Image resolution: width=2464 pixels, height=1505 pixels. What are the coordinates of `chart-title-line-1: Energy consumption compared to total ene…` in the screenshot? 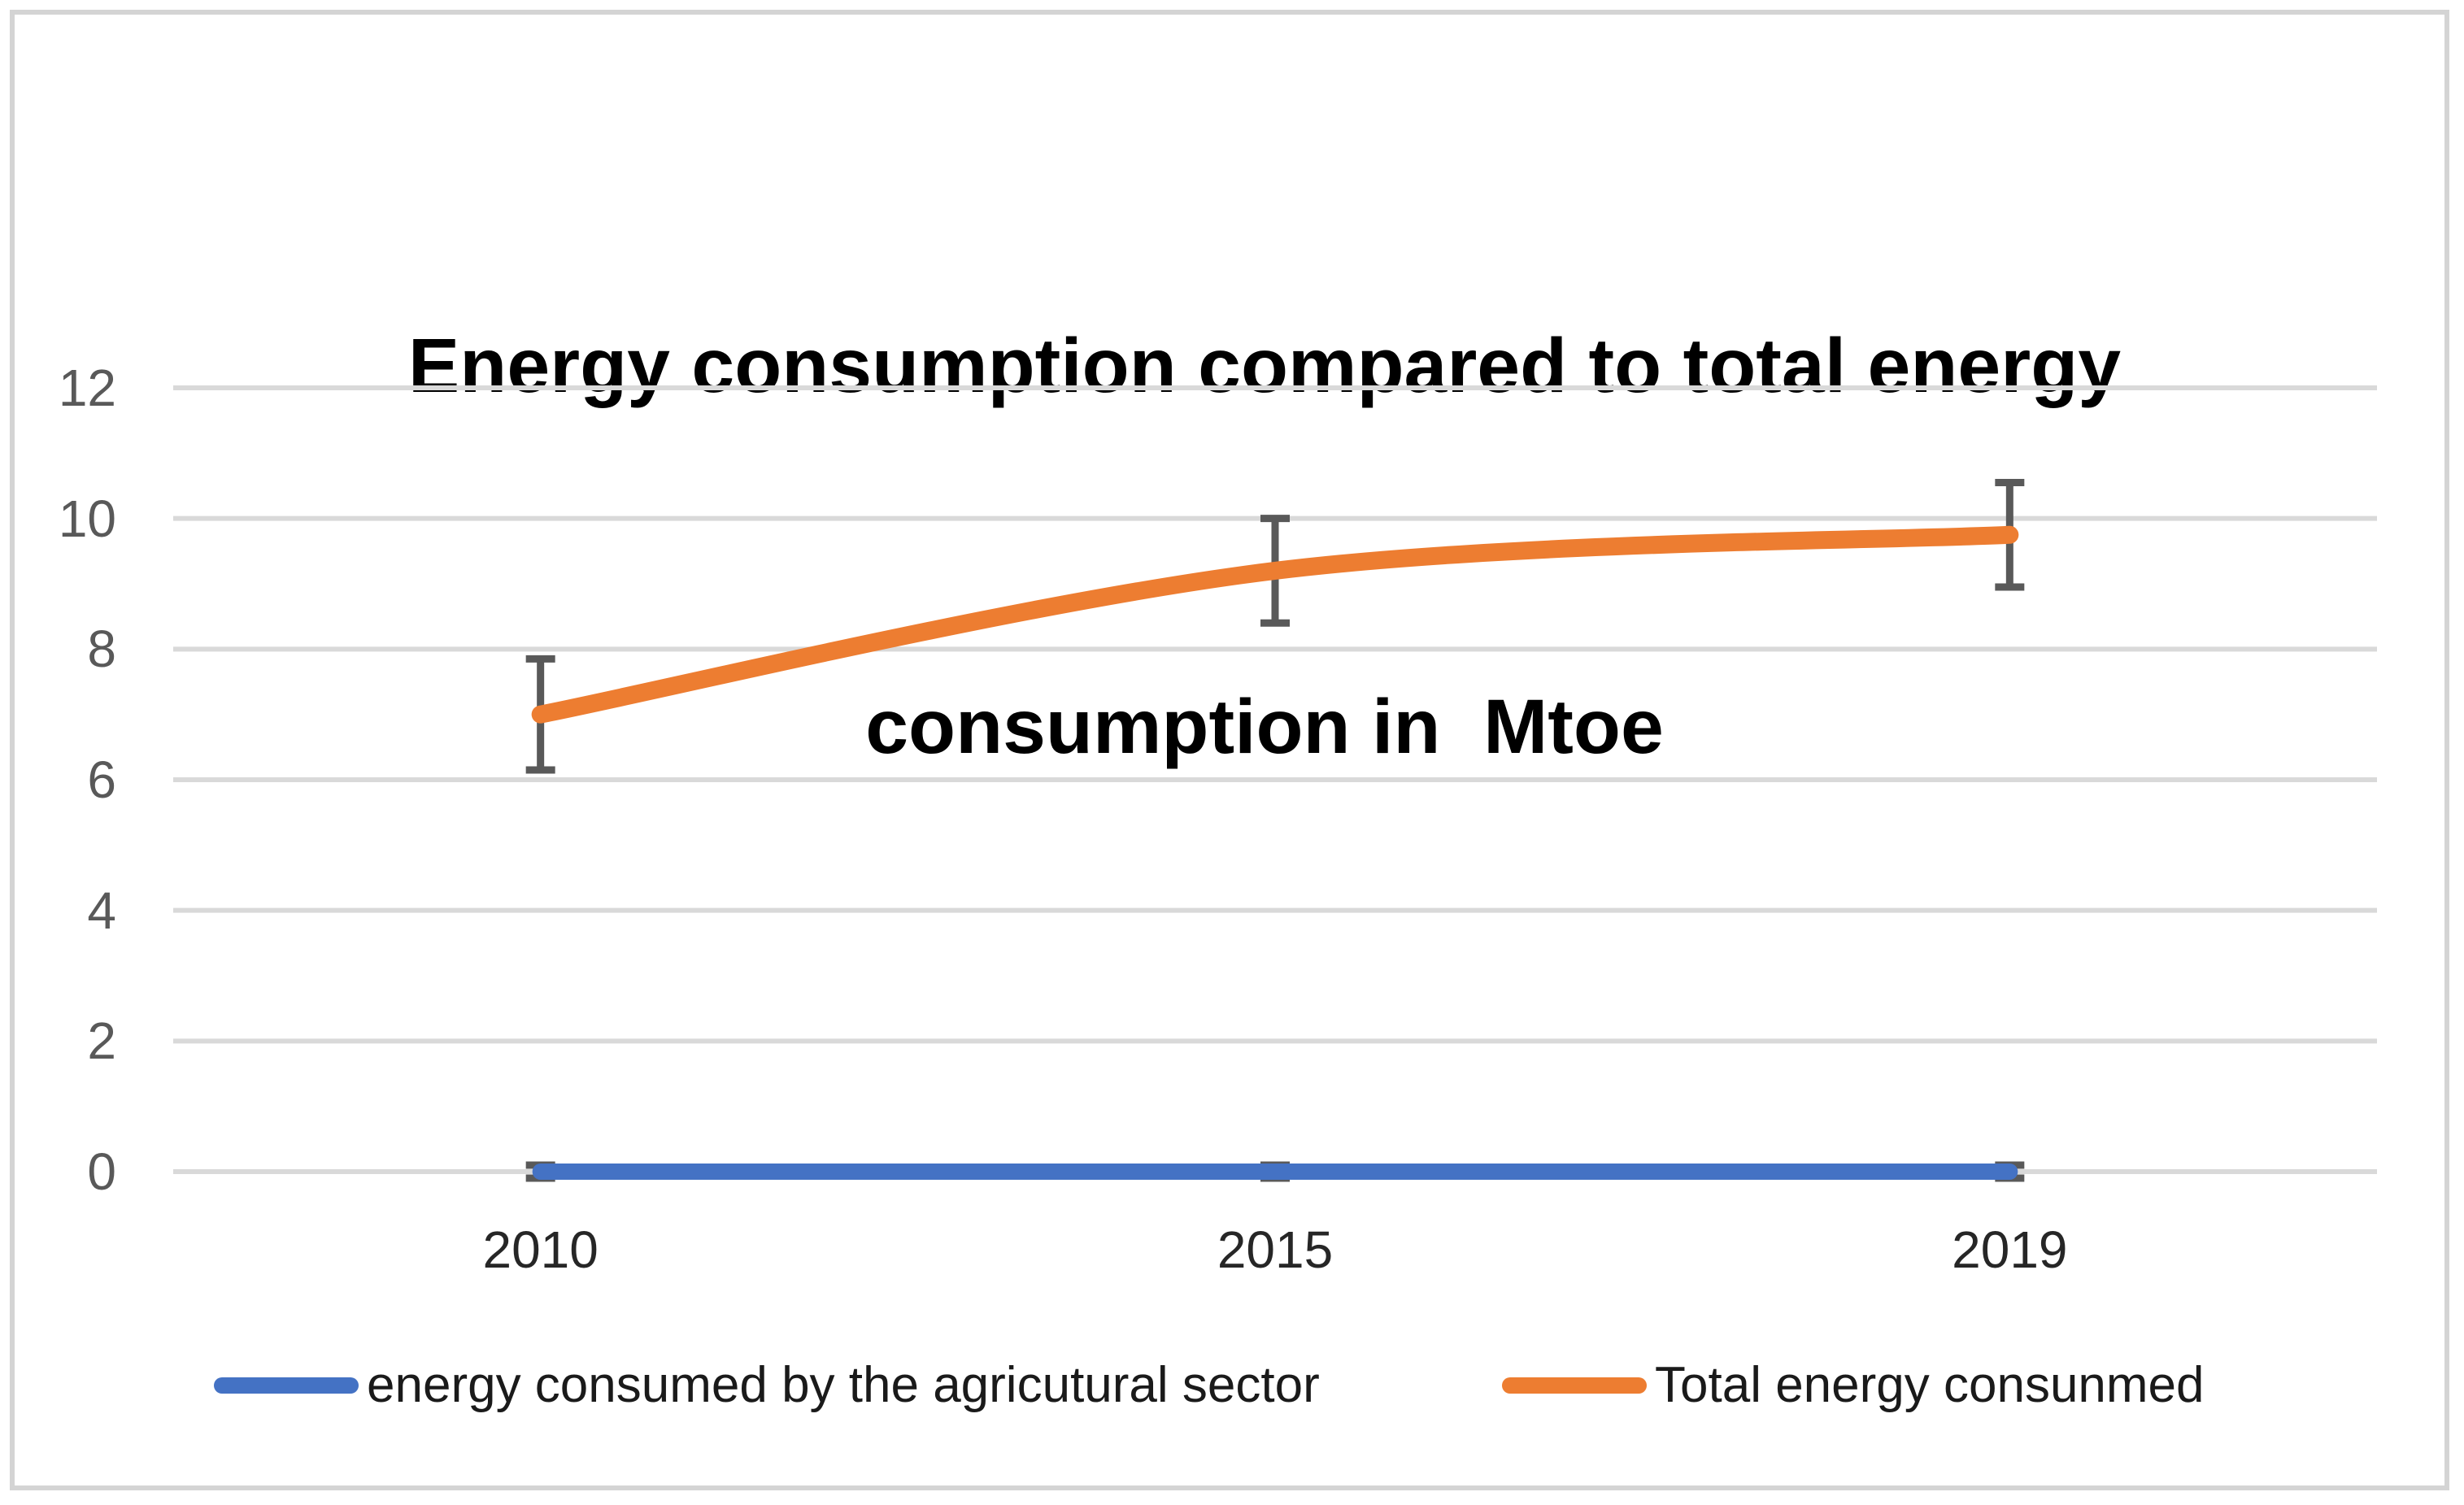 It's located at (1264, 366).